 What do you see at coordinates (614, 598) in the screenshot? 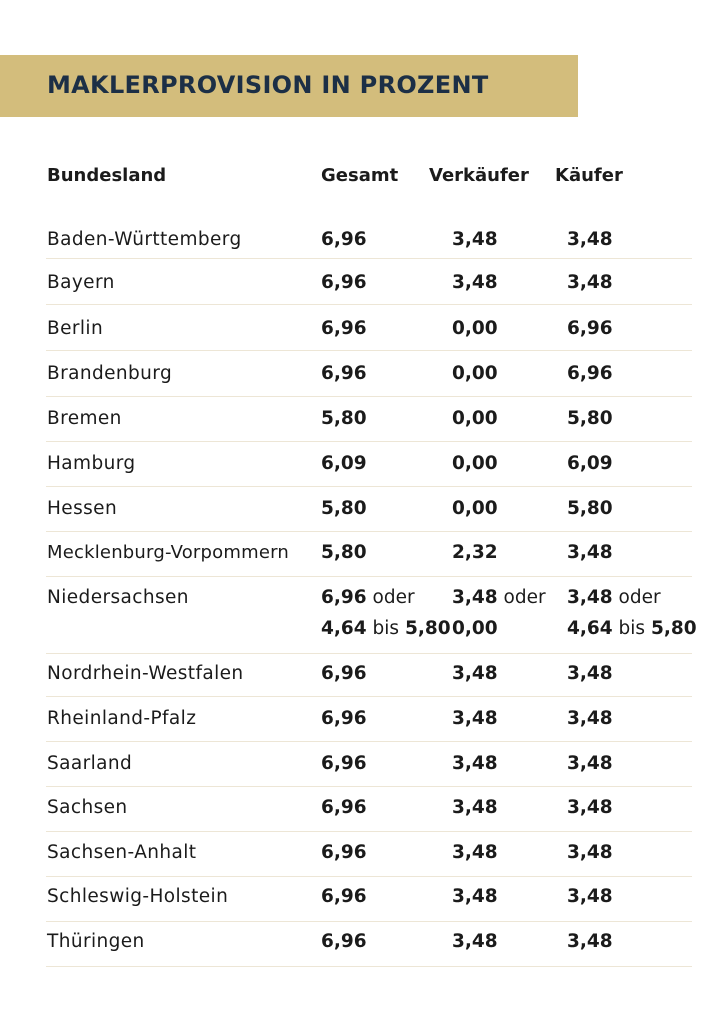
I see `buyer-option-1: 3,48 oder` at bounding box center [614, 598].